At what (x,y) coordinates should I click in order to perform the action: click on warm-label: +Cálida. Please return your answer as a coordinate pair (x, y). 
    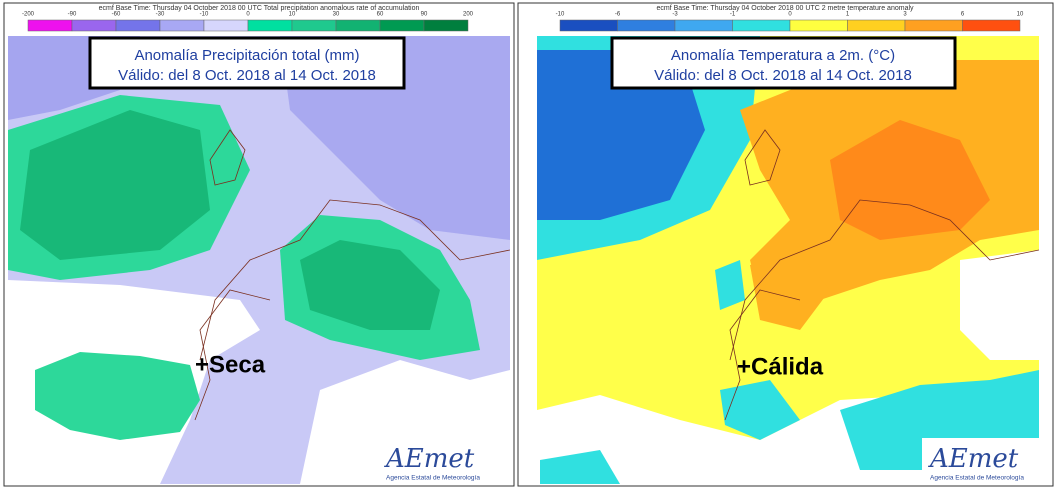
    Looking at the image, I should click on (780, 366).